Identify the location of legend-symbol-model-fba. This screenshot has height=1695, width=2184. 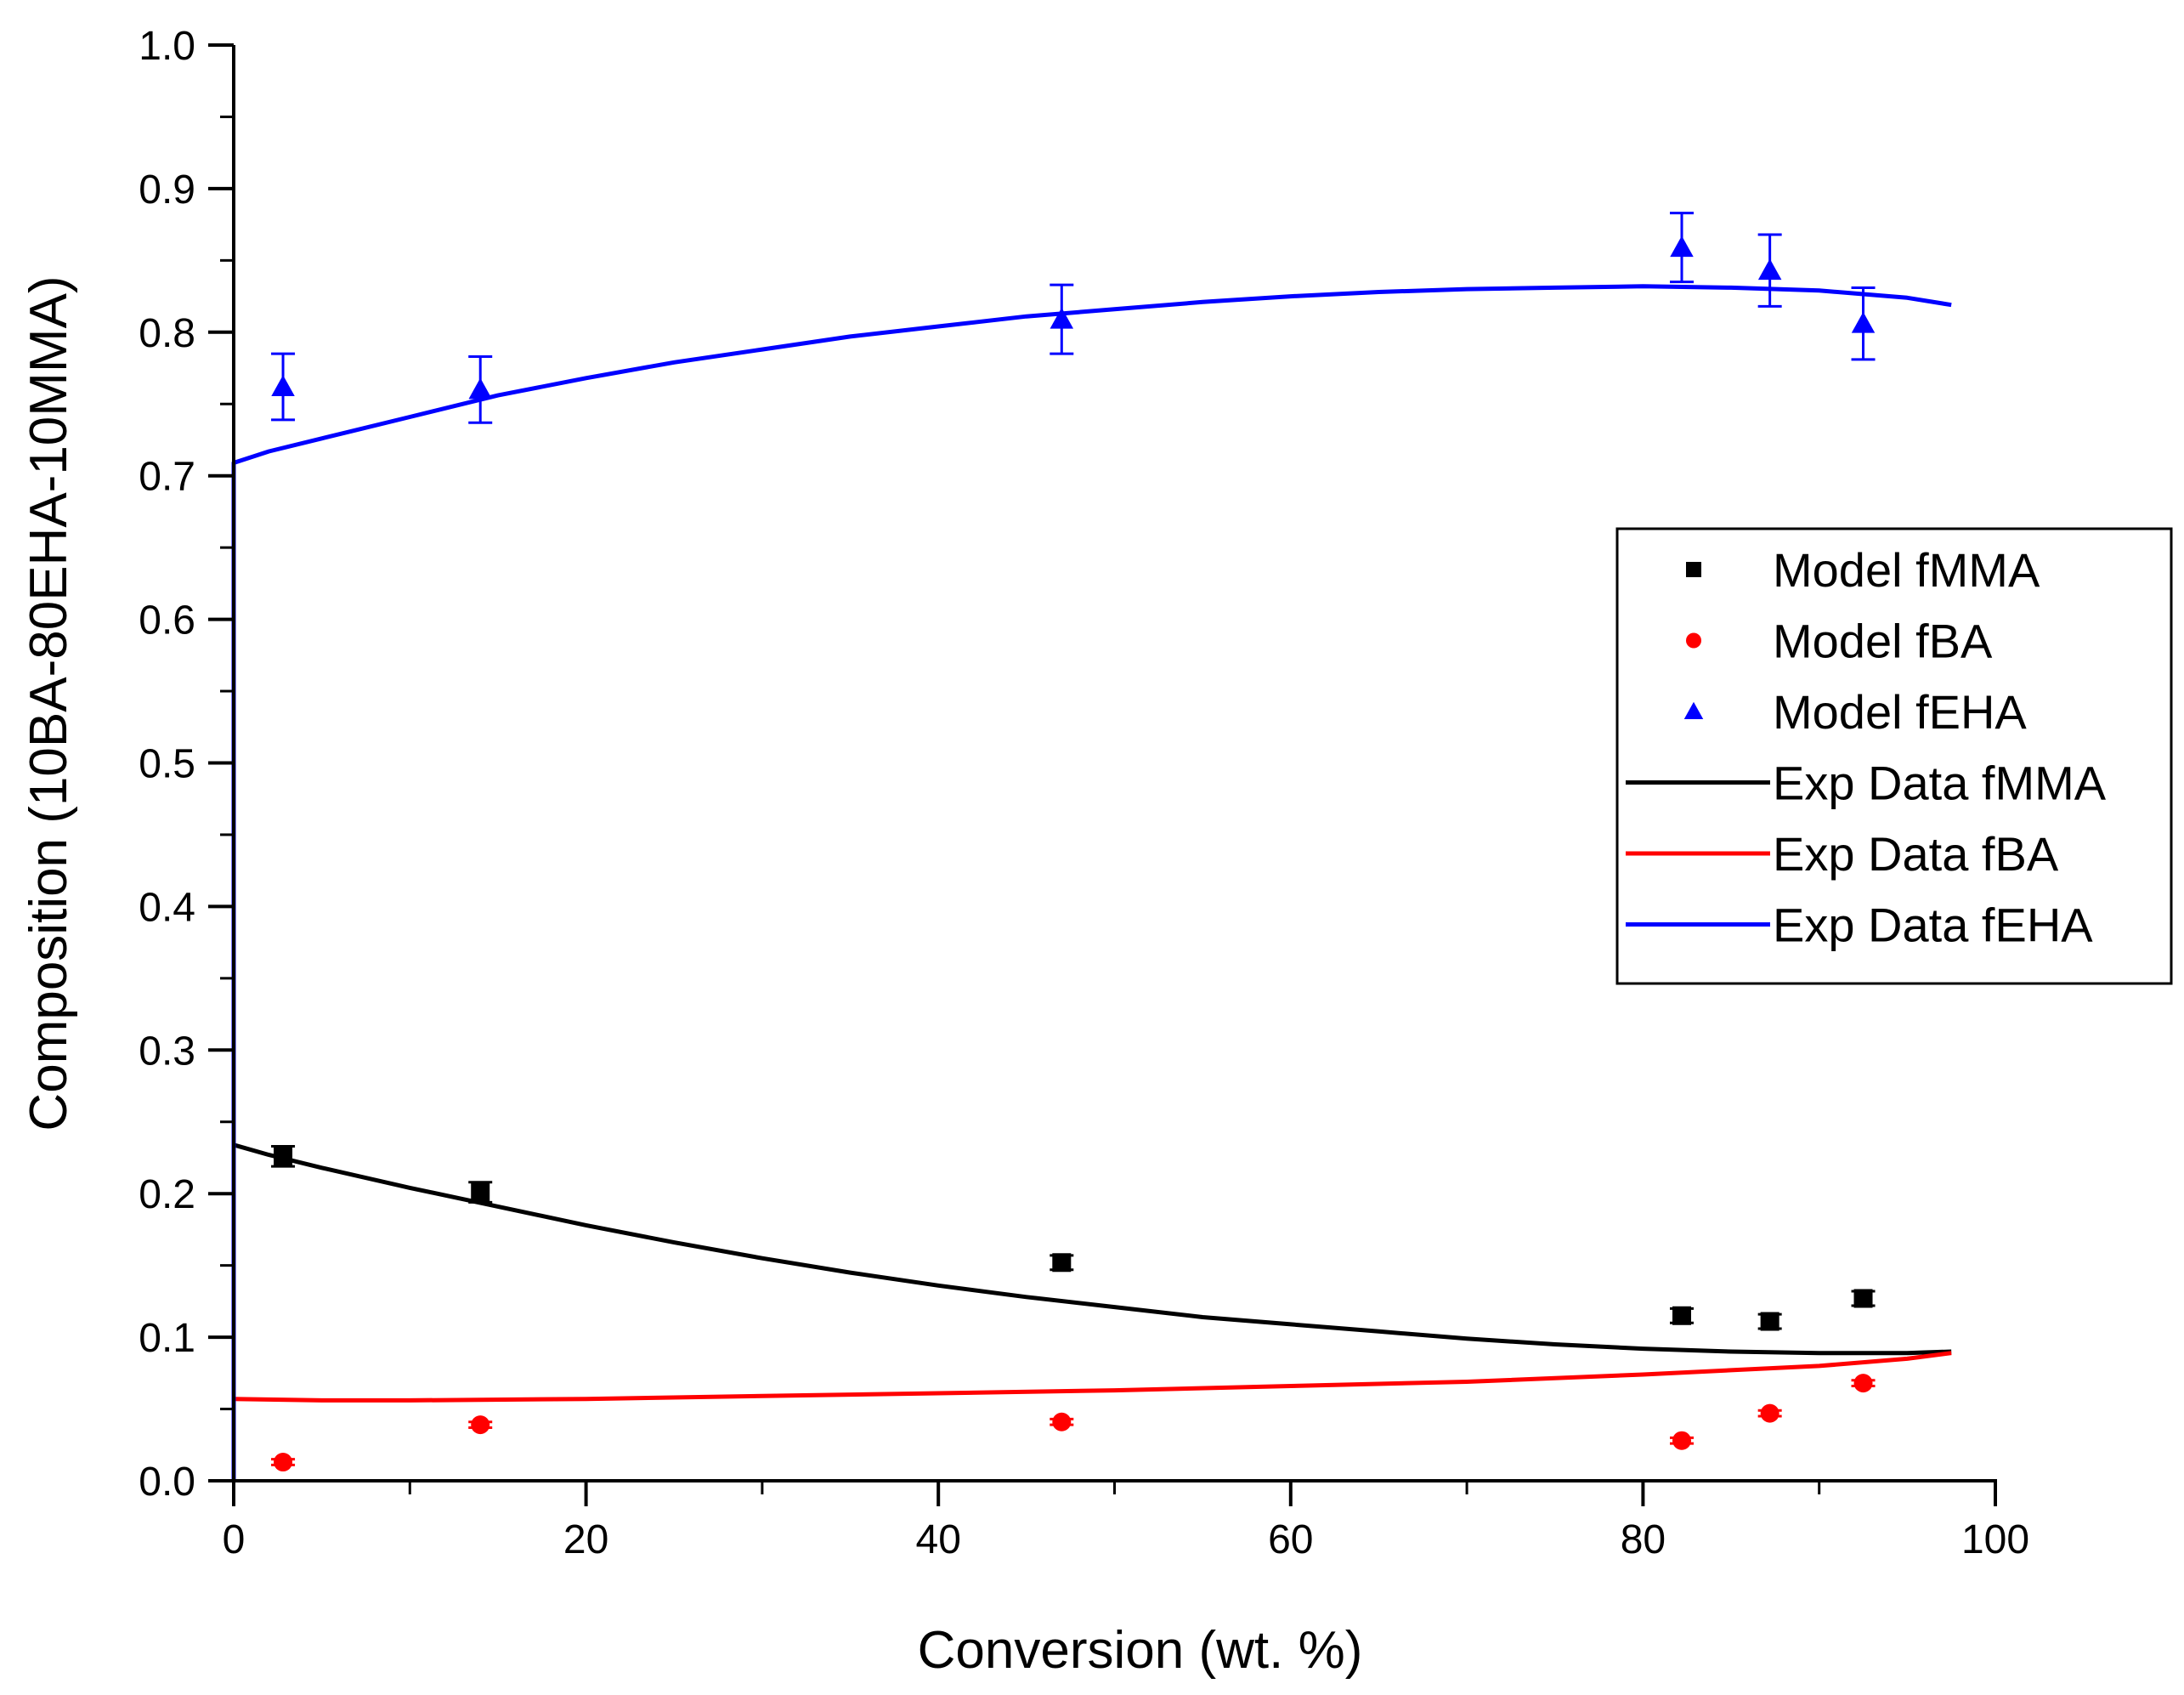
(1693, 640).